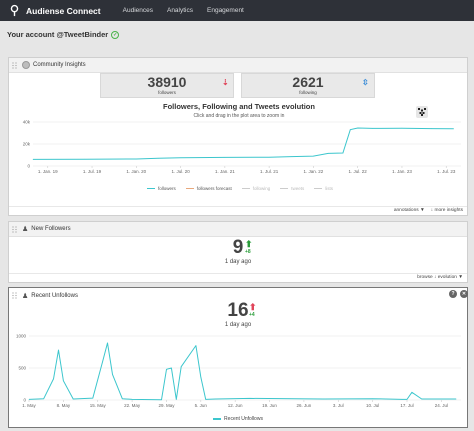  Describe the element at coordinates (235, 405) in the screenshot. I see `x-tick-label: 12. Jun` at that location.